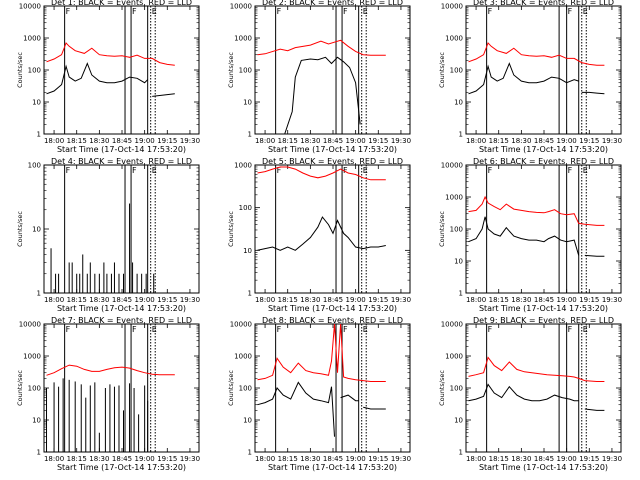 This screenshot has height=480, width=640. I want to click on chart-title: Det 4: BLACK = Events, RED = LLD, so click(121, 161).